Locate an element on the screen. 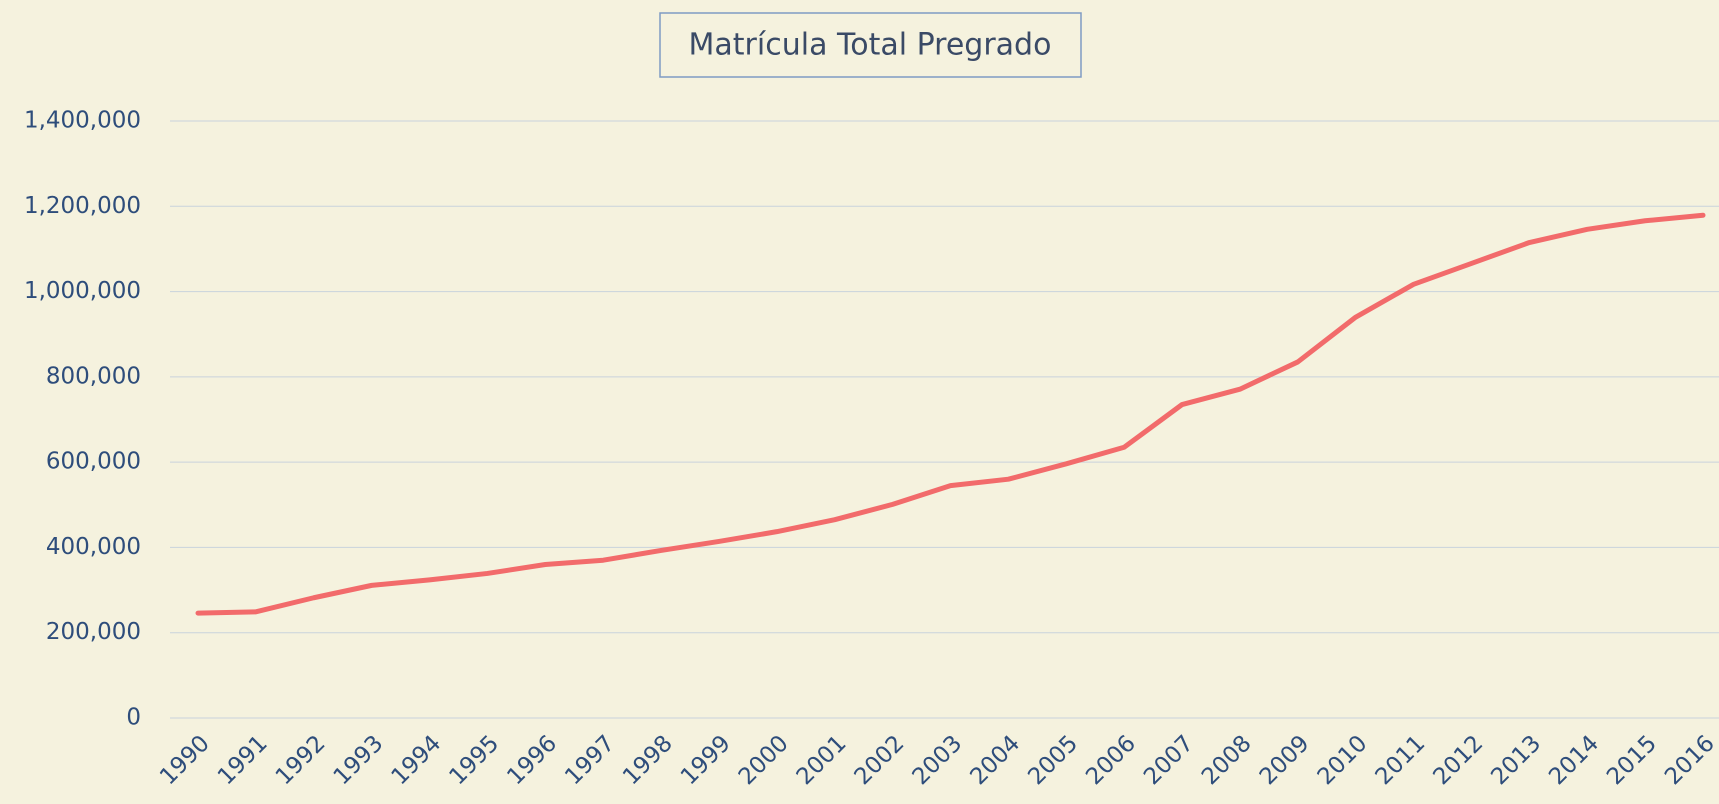  y-tick-label: 0 is located at coordinates (133, 718).